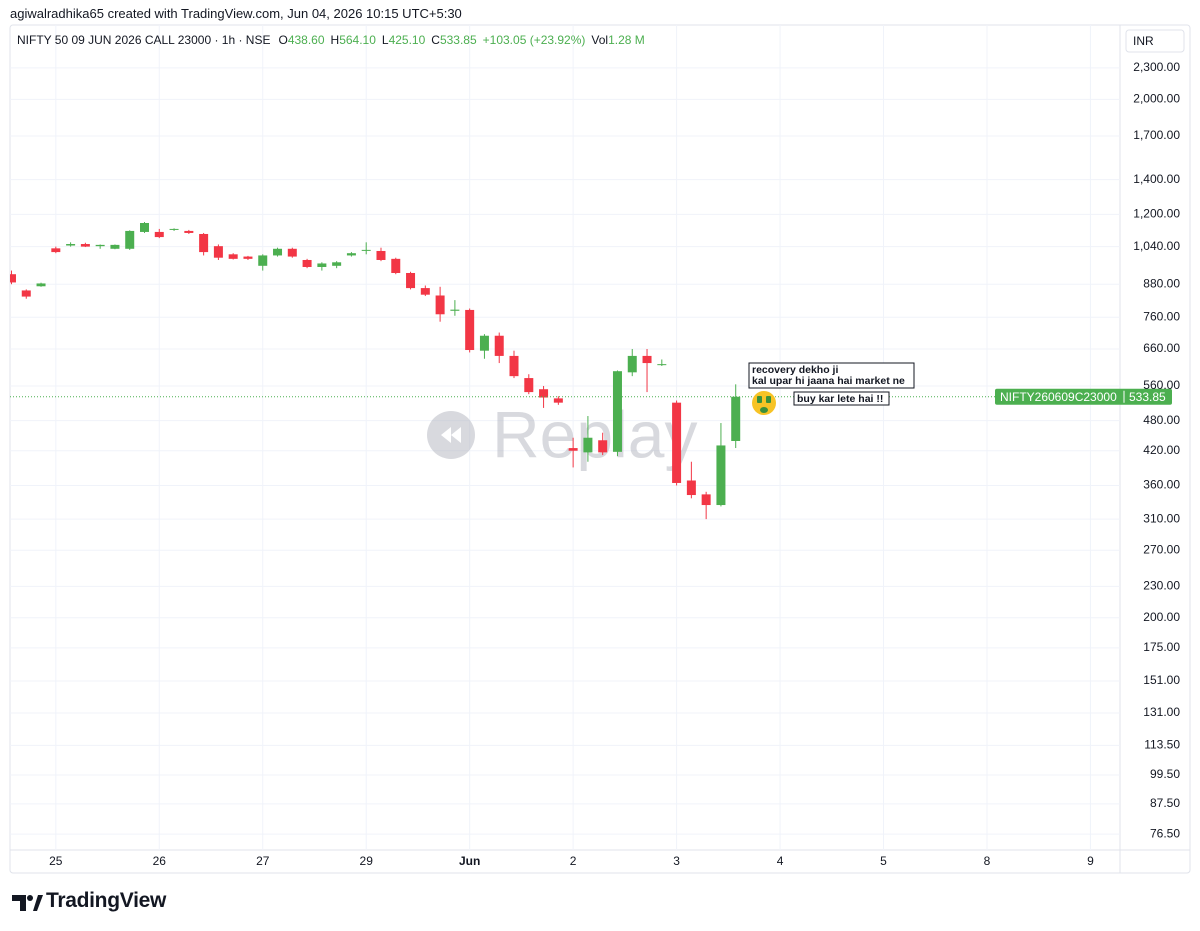 The width and height of the screenshot is (1200, 931). What do you see at coordinates (458, 40) in the screenshot?
I see `ohlc-value: 533.85` at bounding box center [458, 40].